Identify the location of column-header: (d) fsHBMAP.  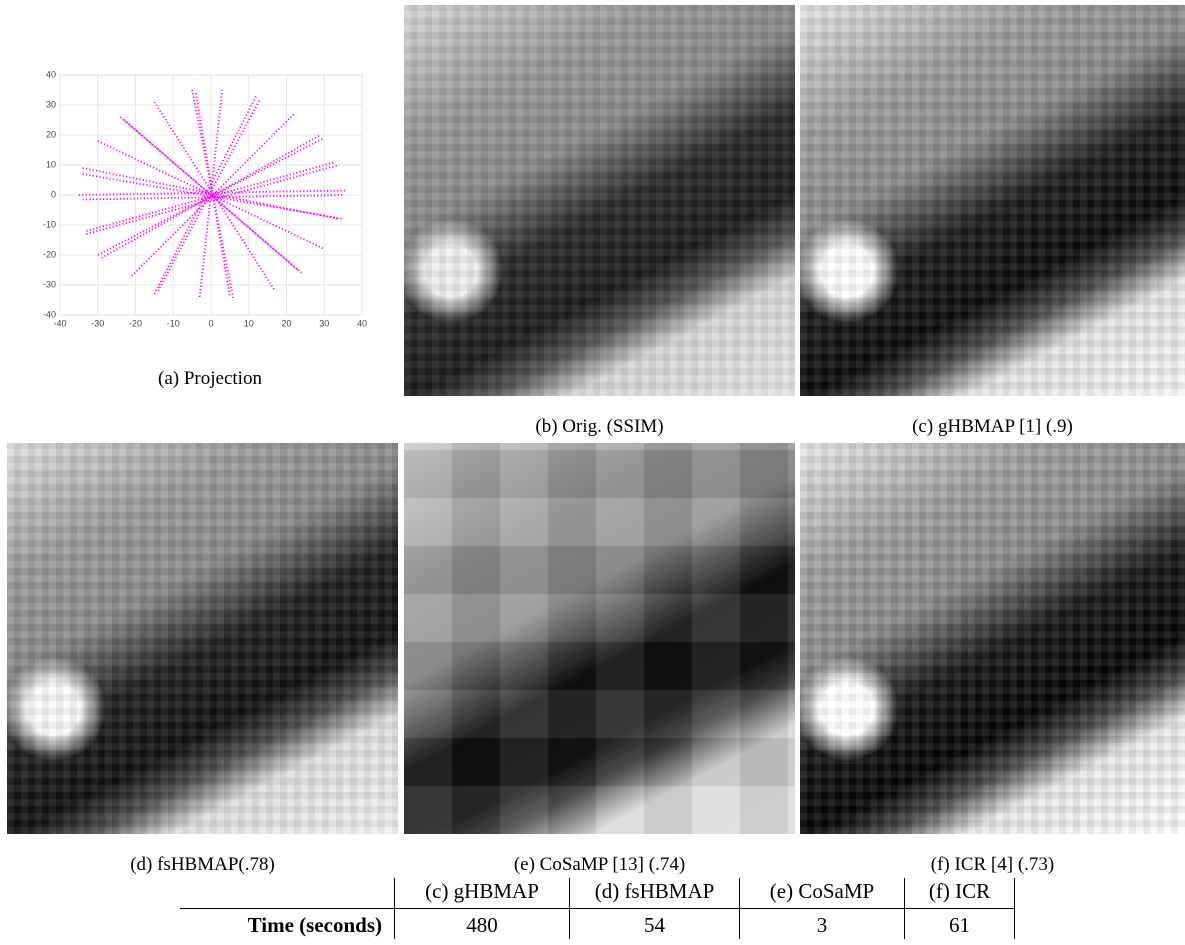
(654, 893).